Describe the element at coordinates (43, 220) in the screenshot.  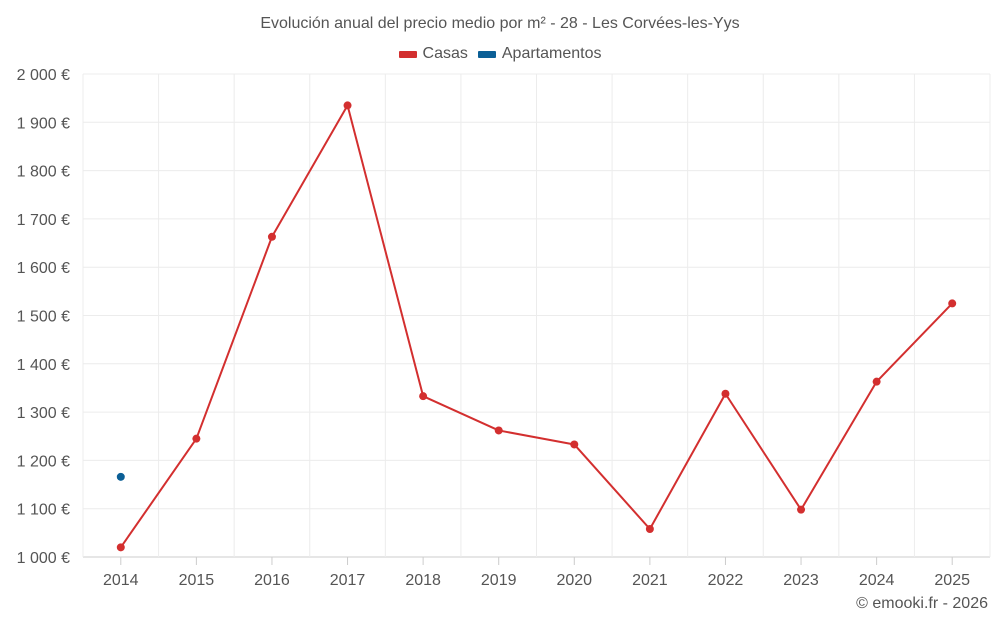
I see `y-tick-label: 1 700 €` at that location.